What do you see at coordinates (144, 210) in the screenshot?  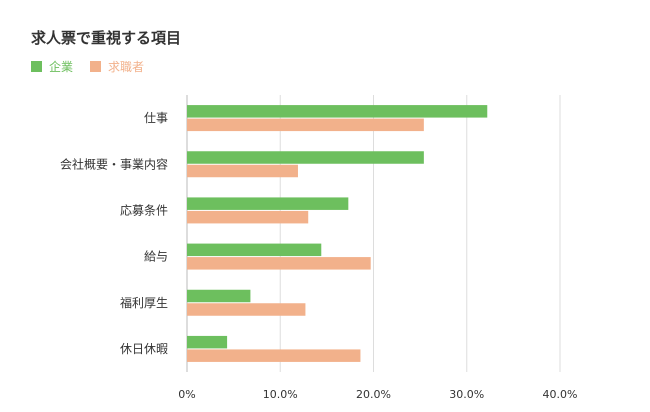 I see `category-label: 応募条件` at bounding box center [144, 210].